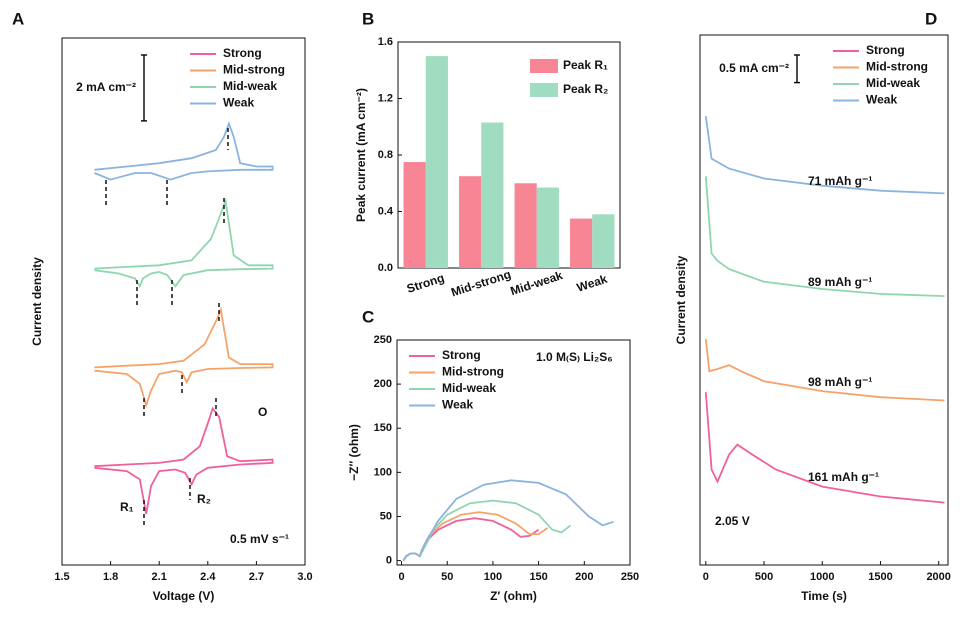 The image size is (964, 618). Describe the element at coordinates (931, 18) in the screenshot. I see `panel-letter: D` at that location.